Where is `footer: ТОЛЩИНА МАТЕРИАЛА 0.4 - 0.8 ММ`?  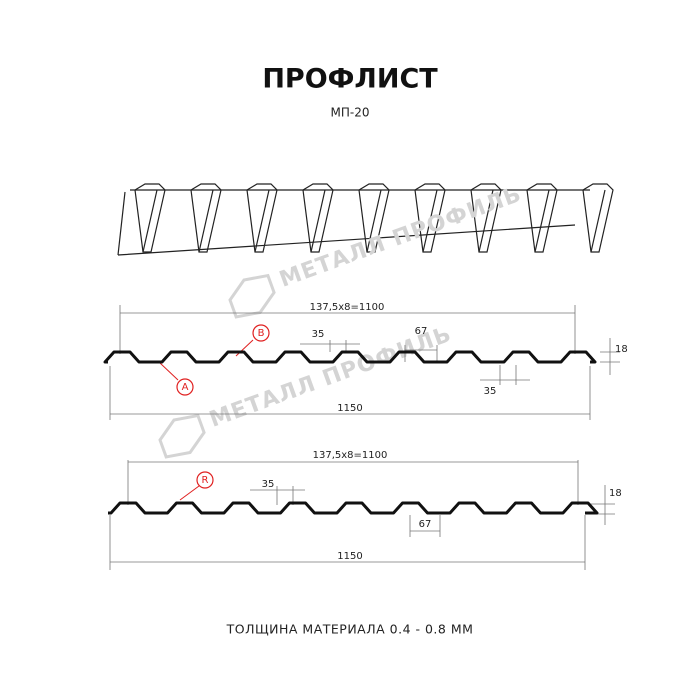 footer: ТОЛЩИНА МАТЕРИАЛА 0.4 - 0.8 ММ is located at coordinates (350, 629).